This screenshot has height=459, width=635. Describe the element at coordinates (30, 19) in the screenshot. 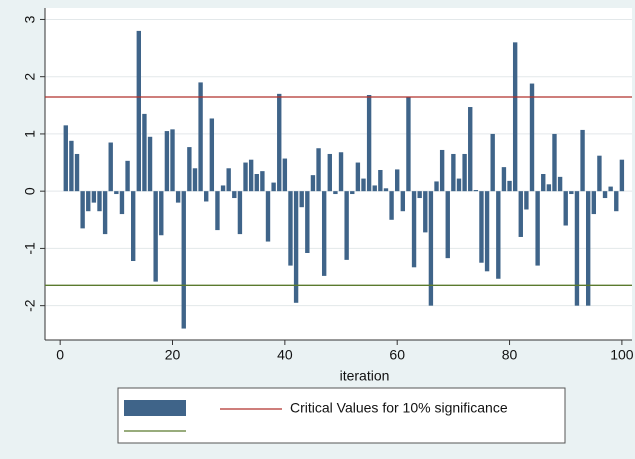

I see `y-tick-label: 3` at that location.